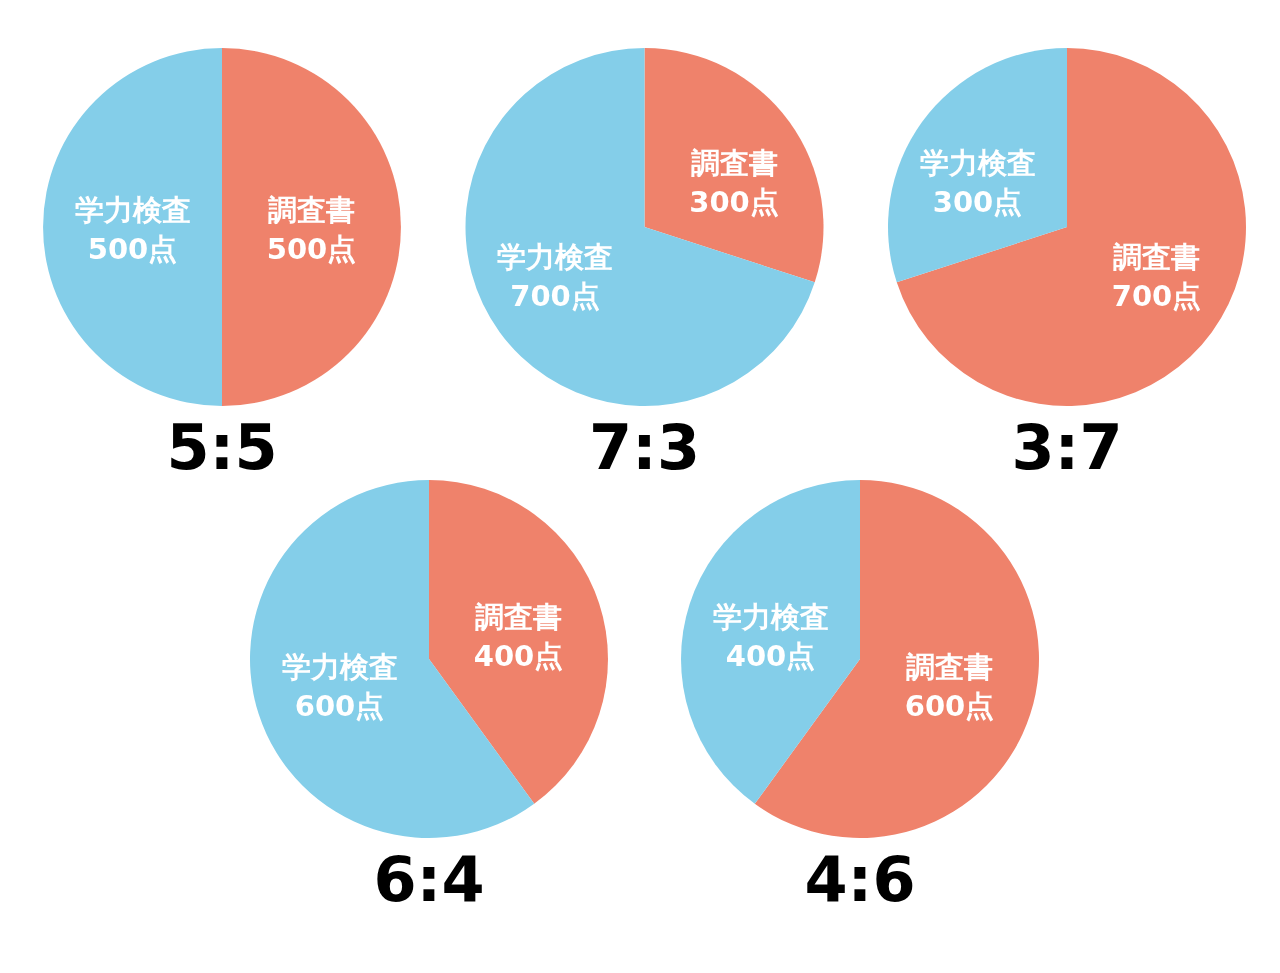 The image size is (1280, 973). What do you see at coordinates (1067, 447) in the screenshot?
I see `text: 3:7` at bounding box center [1067, 447].